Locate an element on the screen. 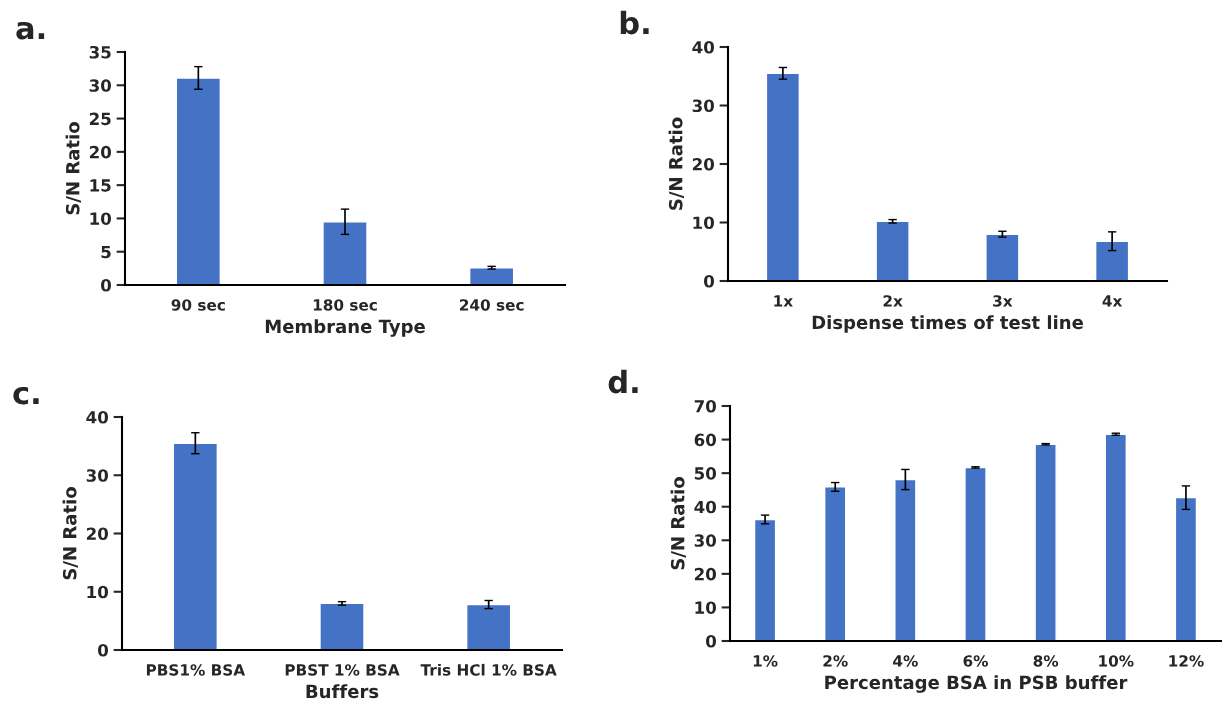  y-tick-label: 50 is located at coordinates (705, 473).